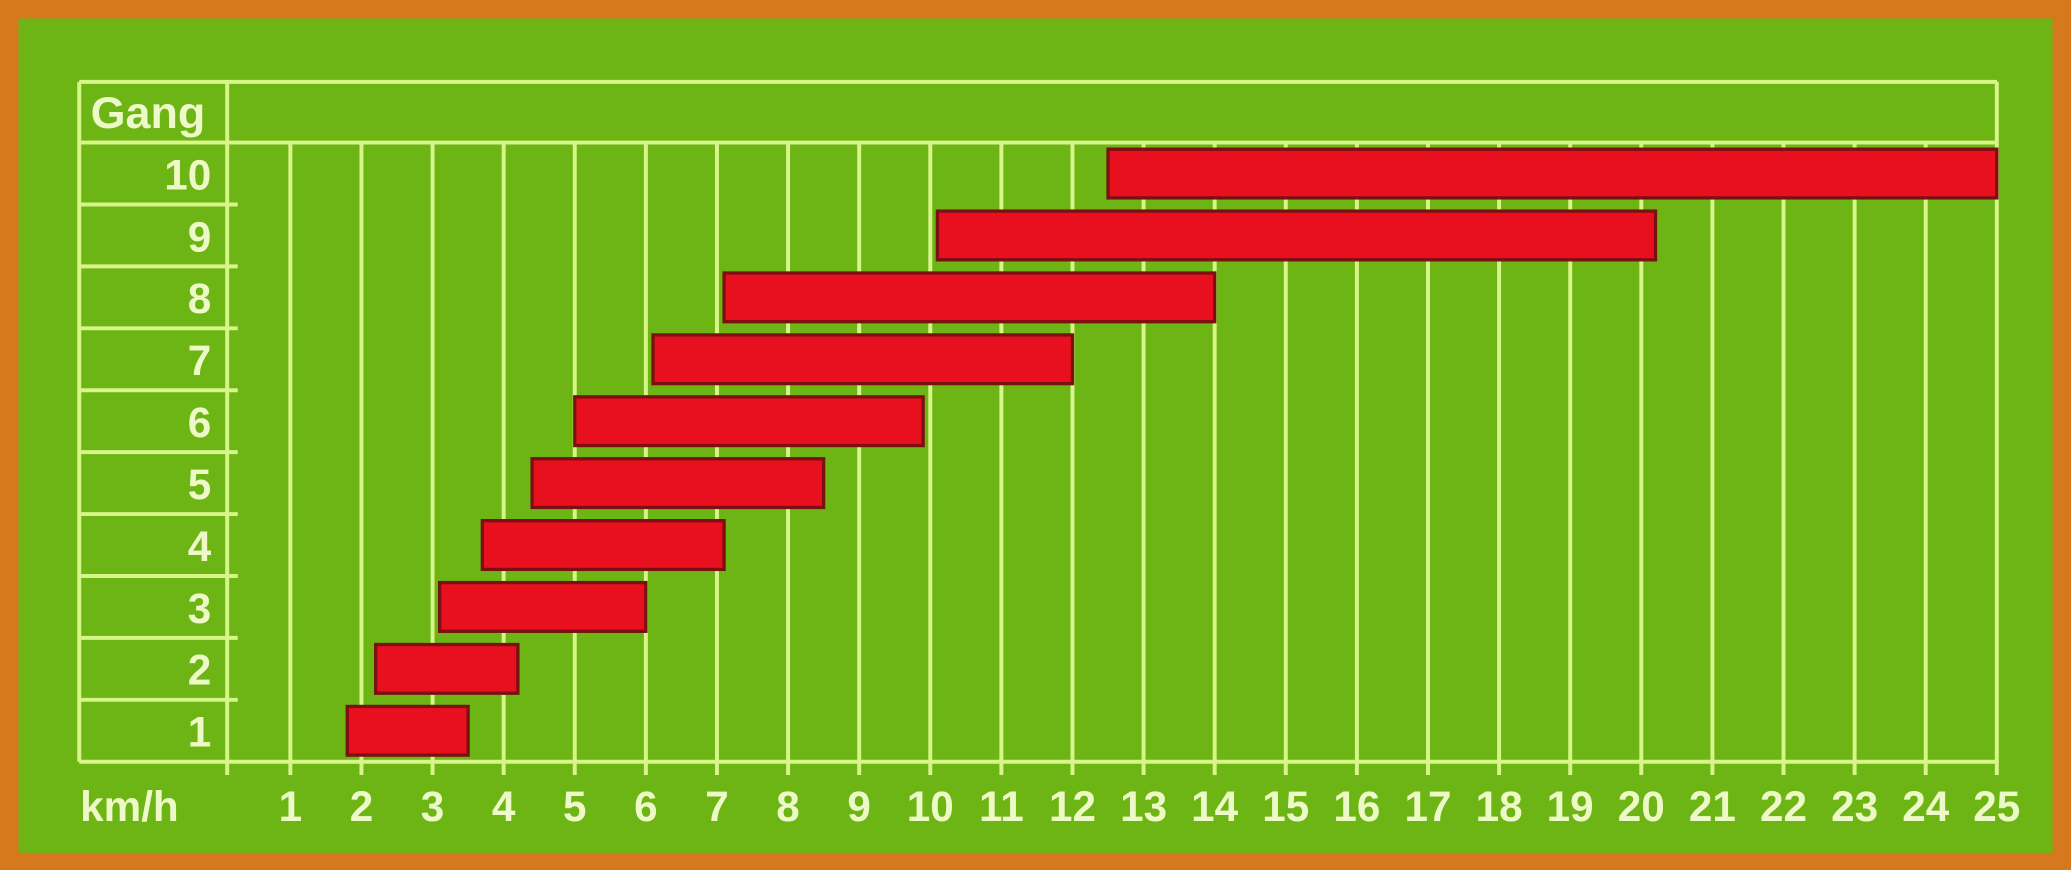 Image resolution: width=2071 pixels, height=870 pixels. What do you see at coordinates (1712, 806) in the screenshot?
I see `x-tick-label: 21` at bounding box center [1712, 806].